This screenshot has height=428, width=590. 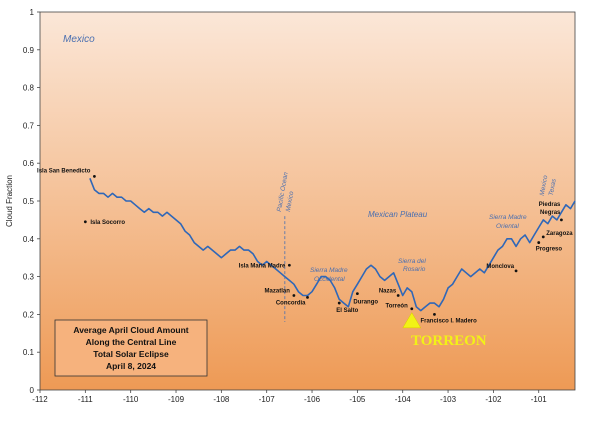 What do you see at coordinates (412, 320) in the screenshot?
I see `torreon-triangle` at bounding box center [412, 320].